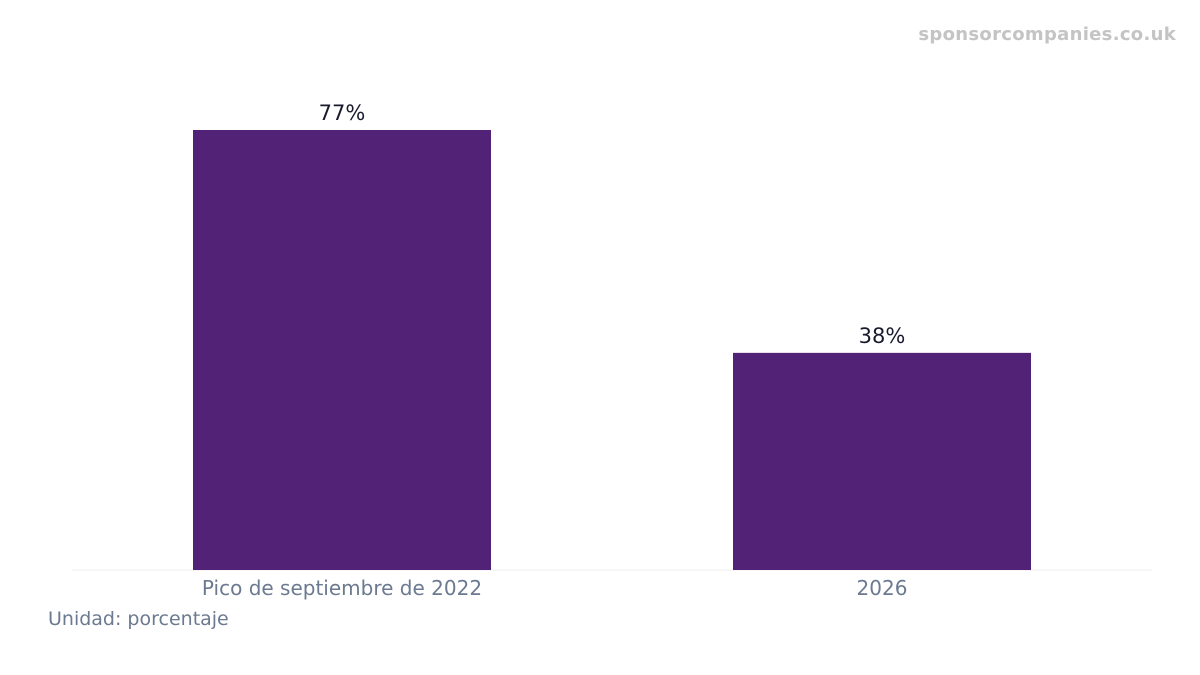 Image resolution: width=1200 pixels, height=675 pixels. Describe the element at coordinates (882, 588) in the screenshot. I see `category-label-1: 2026` at that location.